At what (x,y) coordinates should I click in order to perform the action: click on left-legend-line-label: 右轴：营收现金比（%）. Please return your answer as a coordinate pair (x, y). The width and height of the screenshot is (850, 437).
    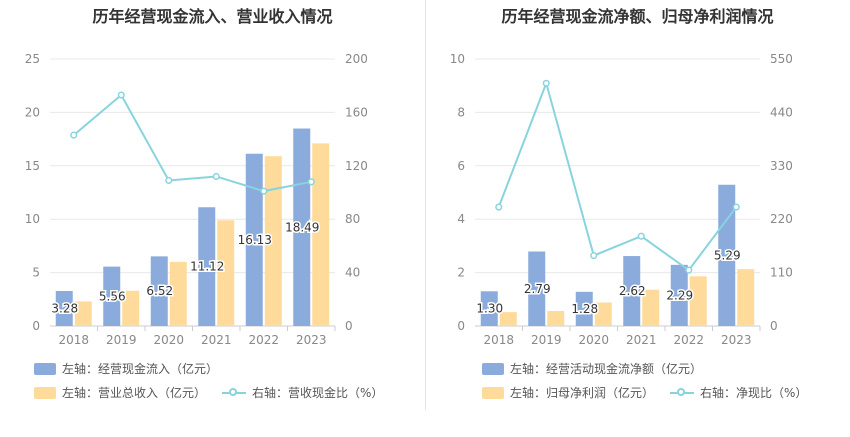
    Looking at the image, I should click on (318, 393).